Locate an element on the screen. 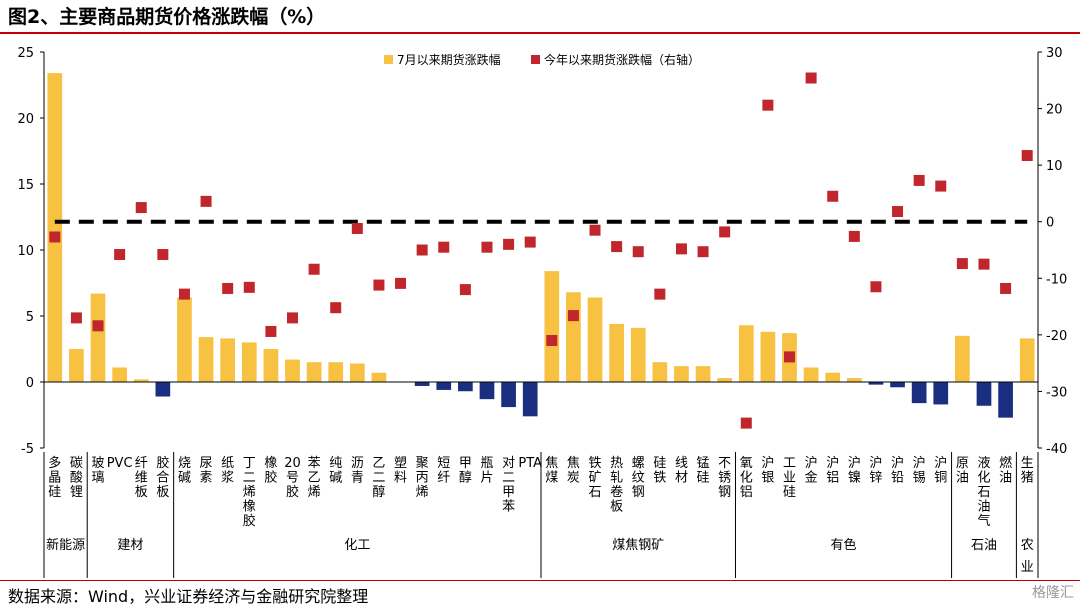 The height and width of the screenshot is (607, 1080). group-label-农业: 农业 is located at coordinates (1027, 556).